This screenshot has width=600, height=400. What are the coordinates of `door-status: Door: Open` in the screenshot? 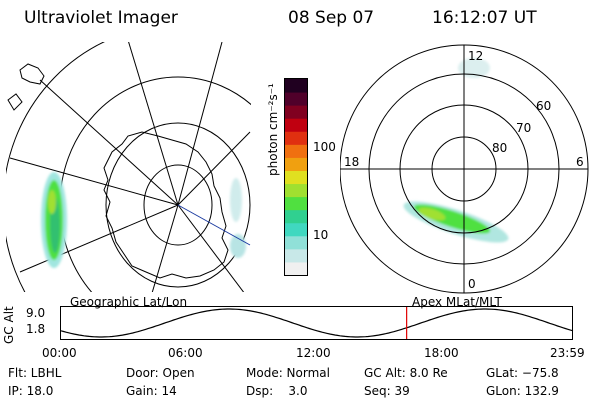 It's located at (160, 373).